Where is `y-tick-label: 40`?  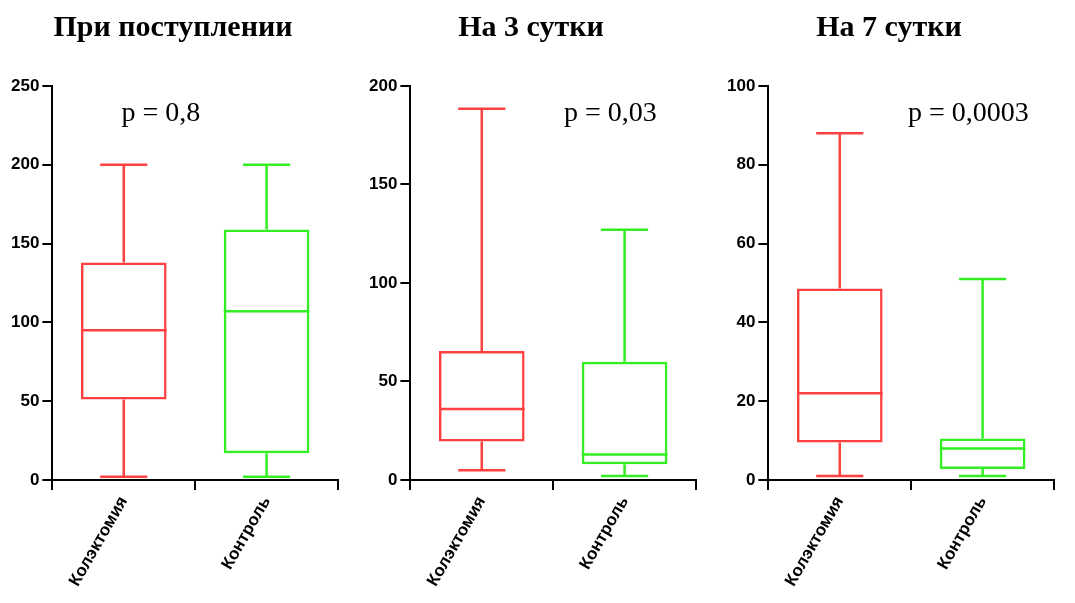
y-tick-label: 40 is located at coordinates (746, 322).